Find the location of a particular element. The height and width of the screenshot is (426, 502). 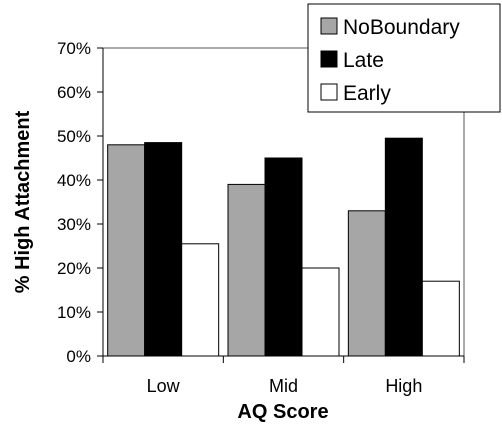

x-category-label: Mid is located at coordinates (283, 386).